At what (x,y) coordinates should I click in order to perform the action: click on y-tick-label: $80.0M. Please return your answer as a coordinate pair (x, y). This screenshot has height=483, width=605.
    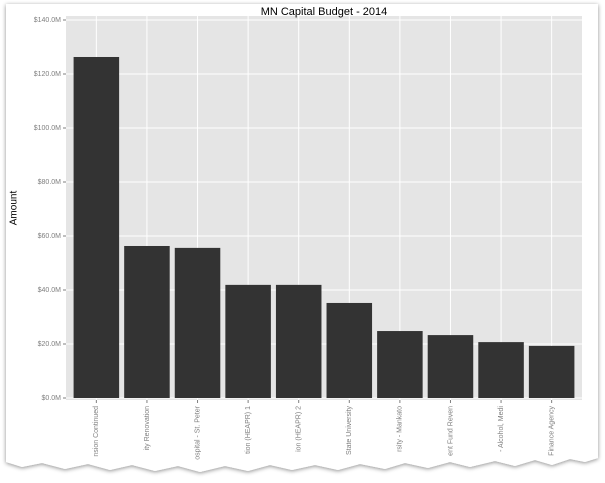
    Looking at the image, I should click on (50, 182).